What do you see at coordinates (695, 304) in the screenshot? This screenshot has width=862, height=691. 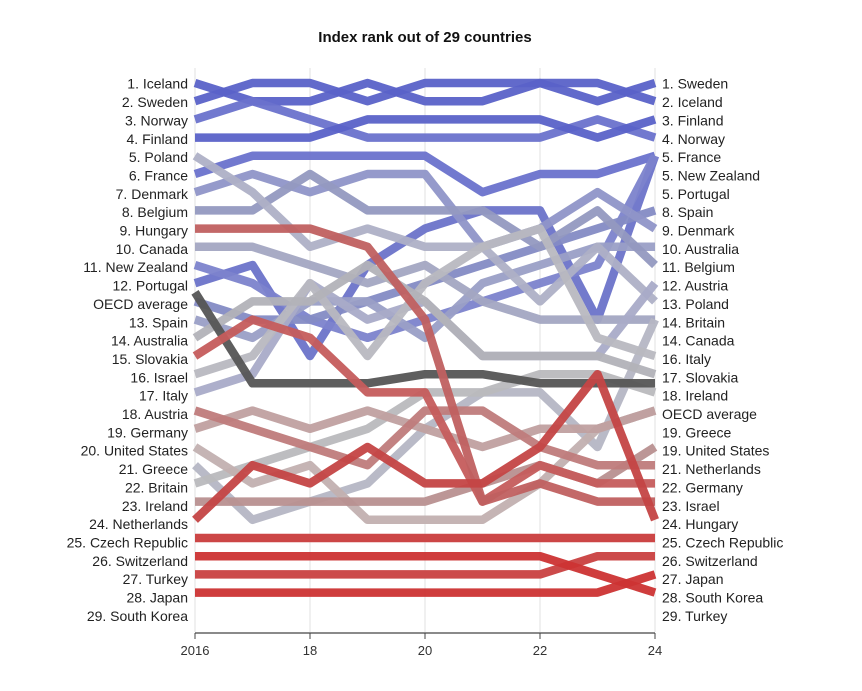 I see `right-label: 13. Poland` at bounding box center [695, 304].